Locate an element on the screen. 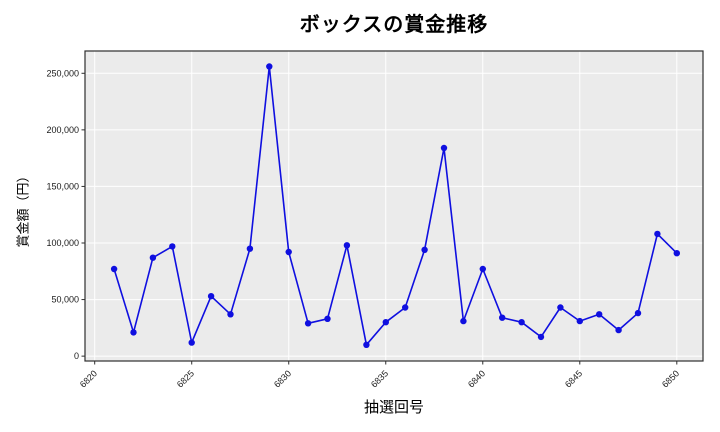 This screenshot has height=432, width=720. y-tick-label: 150,000 is located at coordinates (62, 186).